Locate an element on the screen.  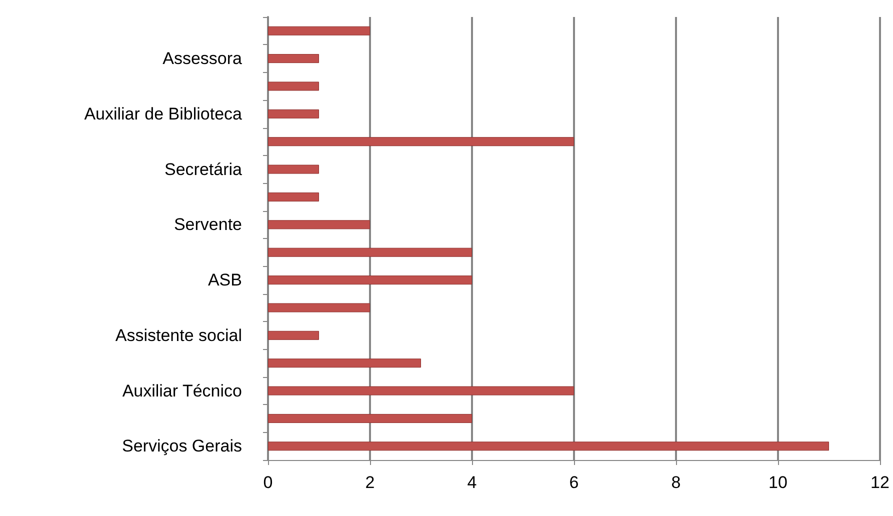
x-tick-label: 8 is located at coordinates (676, 482).